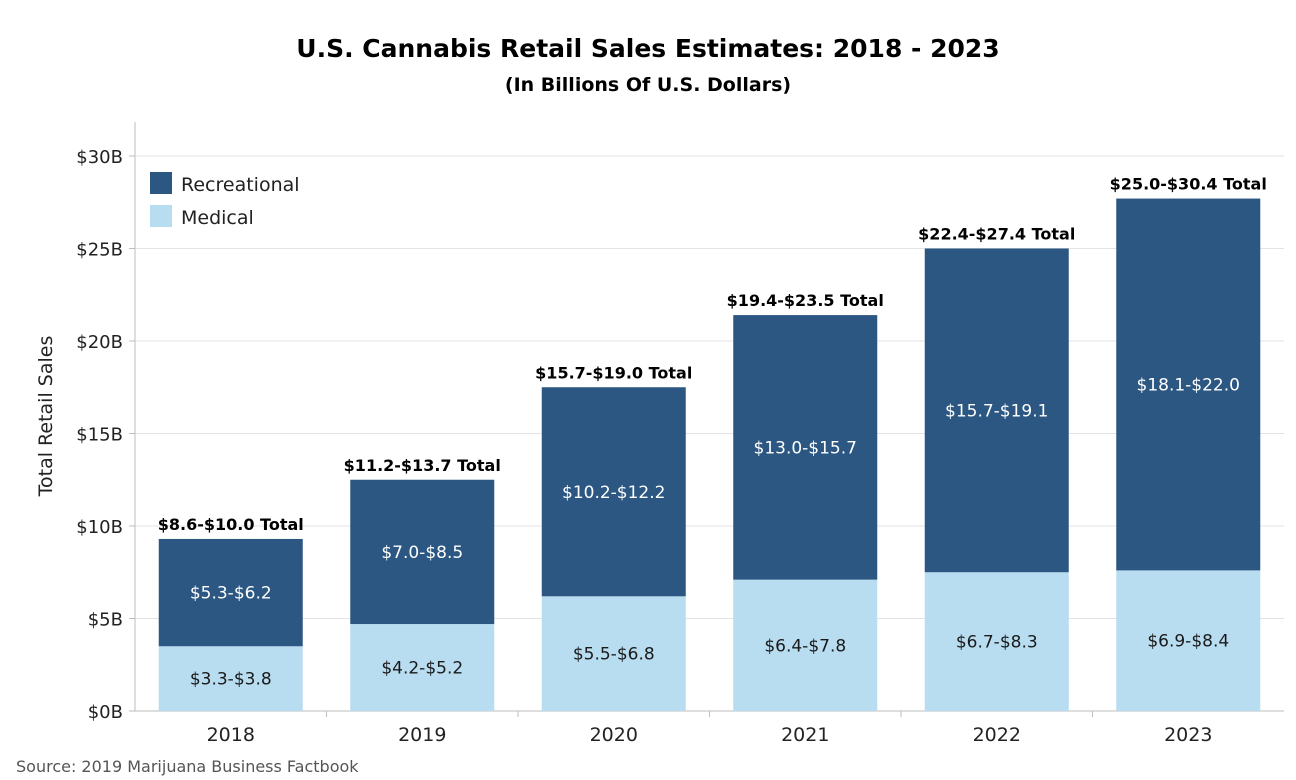 Image resolution: width=1296 pixels, height=780 pixels. Describe the element at coordinates (805, 300) in the screenshot. I see `total-label: $19.4-$23.5 Total` at that location.